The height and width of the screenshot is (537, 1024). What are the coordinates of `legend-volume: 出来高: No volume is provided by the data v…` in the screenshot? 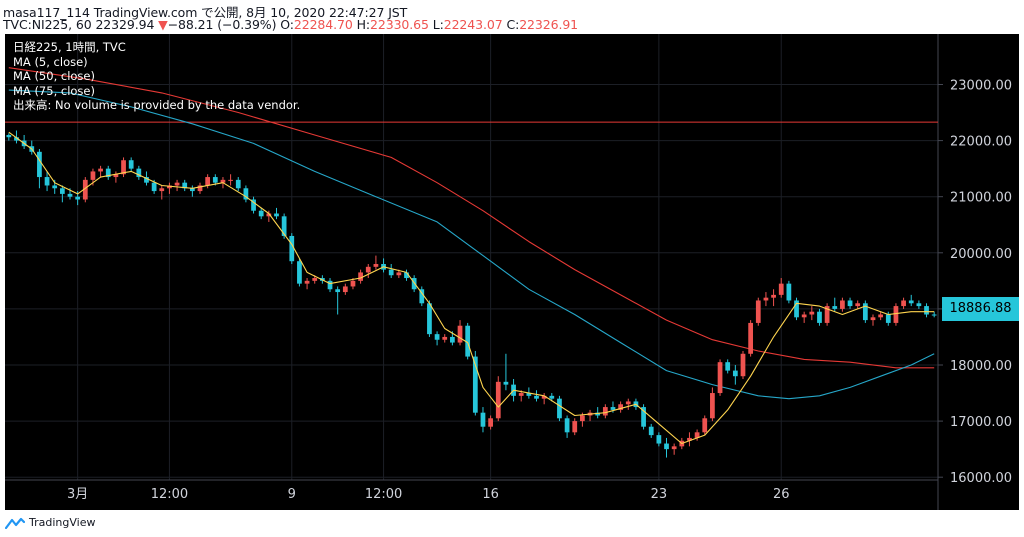 It's located at (157, 105).